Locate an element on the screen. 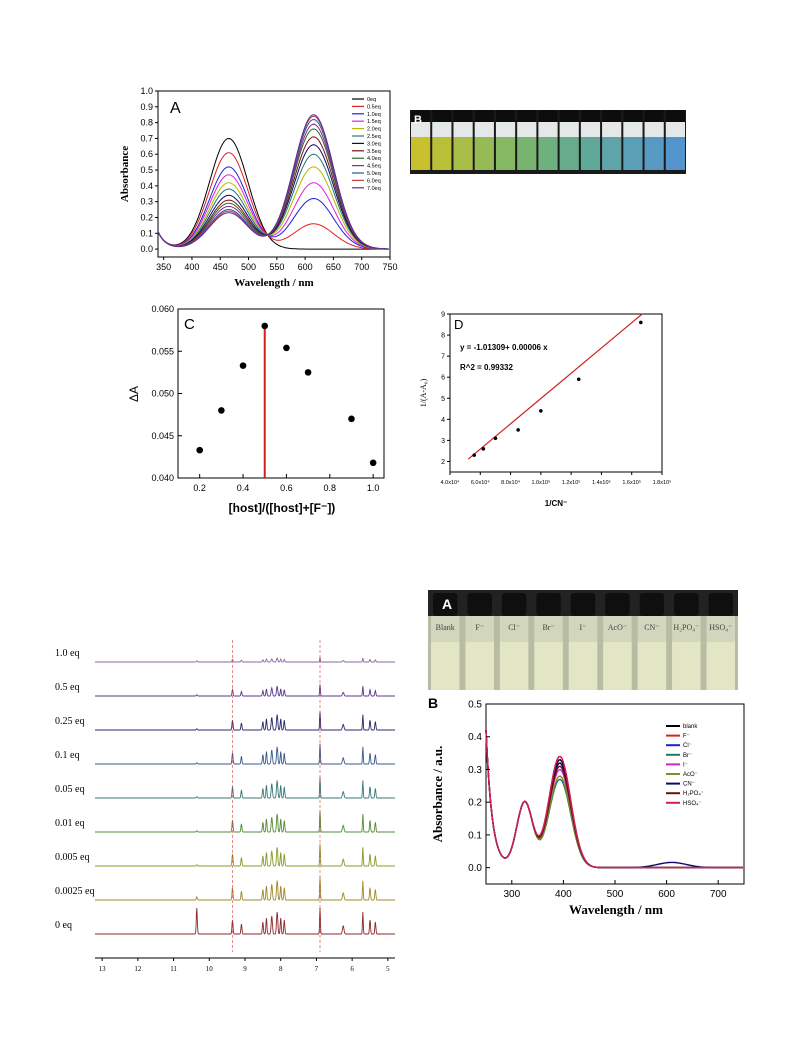 Image resolution: width=793 pixels, height=1057 pixels. y-tick-label: 0.3 is located at coordinates (146, 202).